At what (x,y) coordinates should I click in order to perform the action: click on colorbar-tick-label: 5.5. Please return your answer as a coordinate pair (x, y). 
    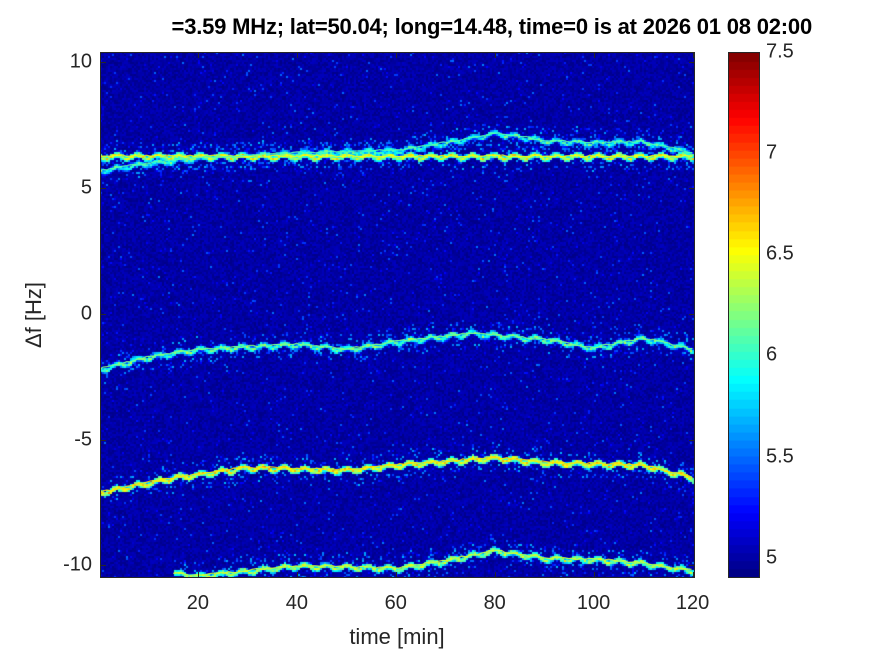
    Looking at the image, I should click on (780, 456).